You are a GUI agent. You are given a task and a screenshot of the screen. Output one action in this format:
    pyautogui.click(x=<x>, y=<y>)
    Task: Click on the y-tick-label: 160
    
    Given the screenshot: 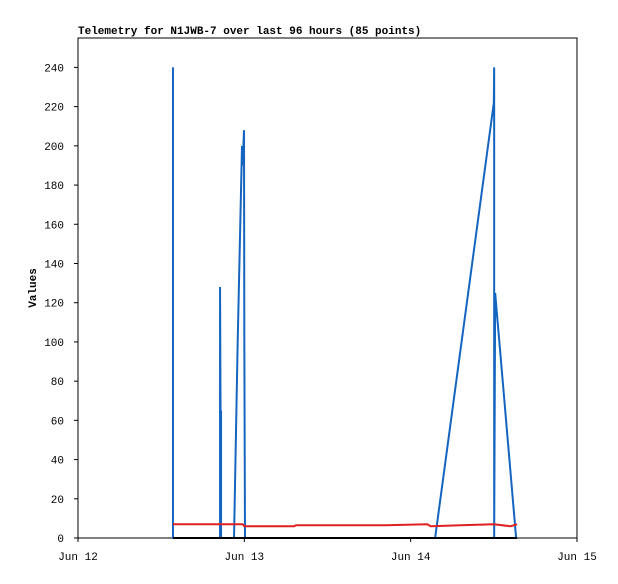 What is the action you would take?
    pyautogui.click(x=54, y=226)
    